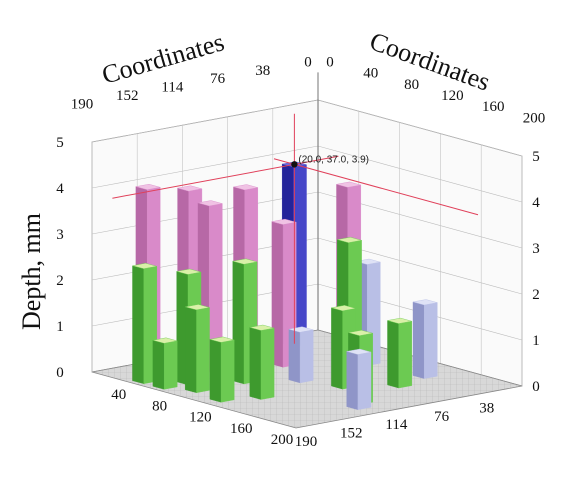 The width and height of the screenshot is (562, 493). What do you see at coordinates (493, 107) in the screenshot?
I see `x-tick-label: 160` at bounding box center [493, 107].